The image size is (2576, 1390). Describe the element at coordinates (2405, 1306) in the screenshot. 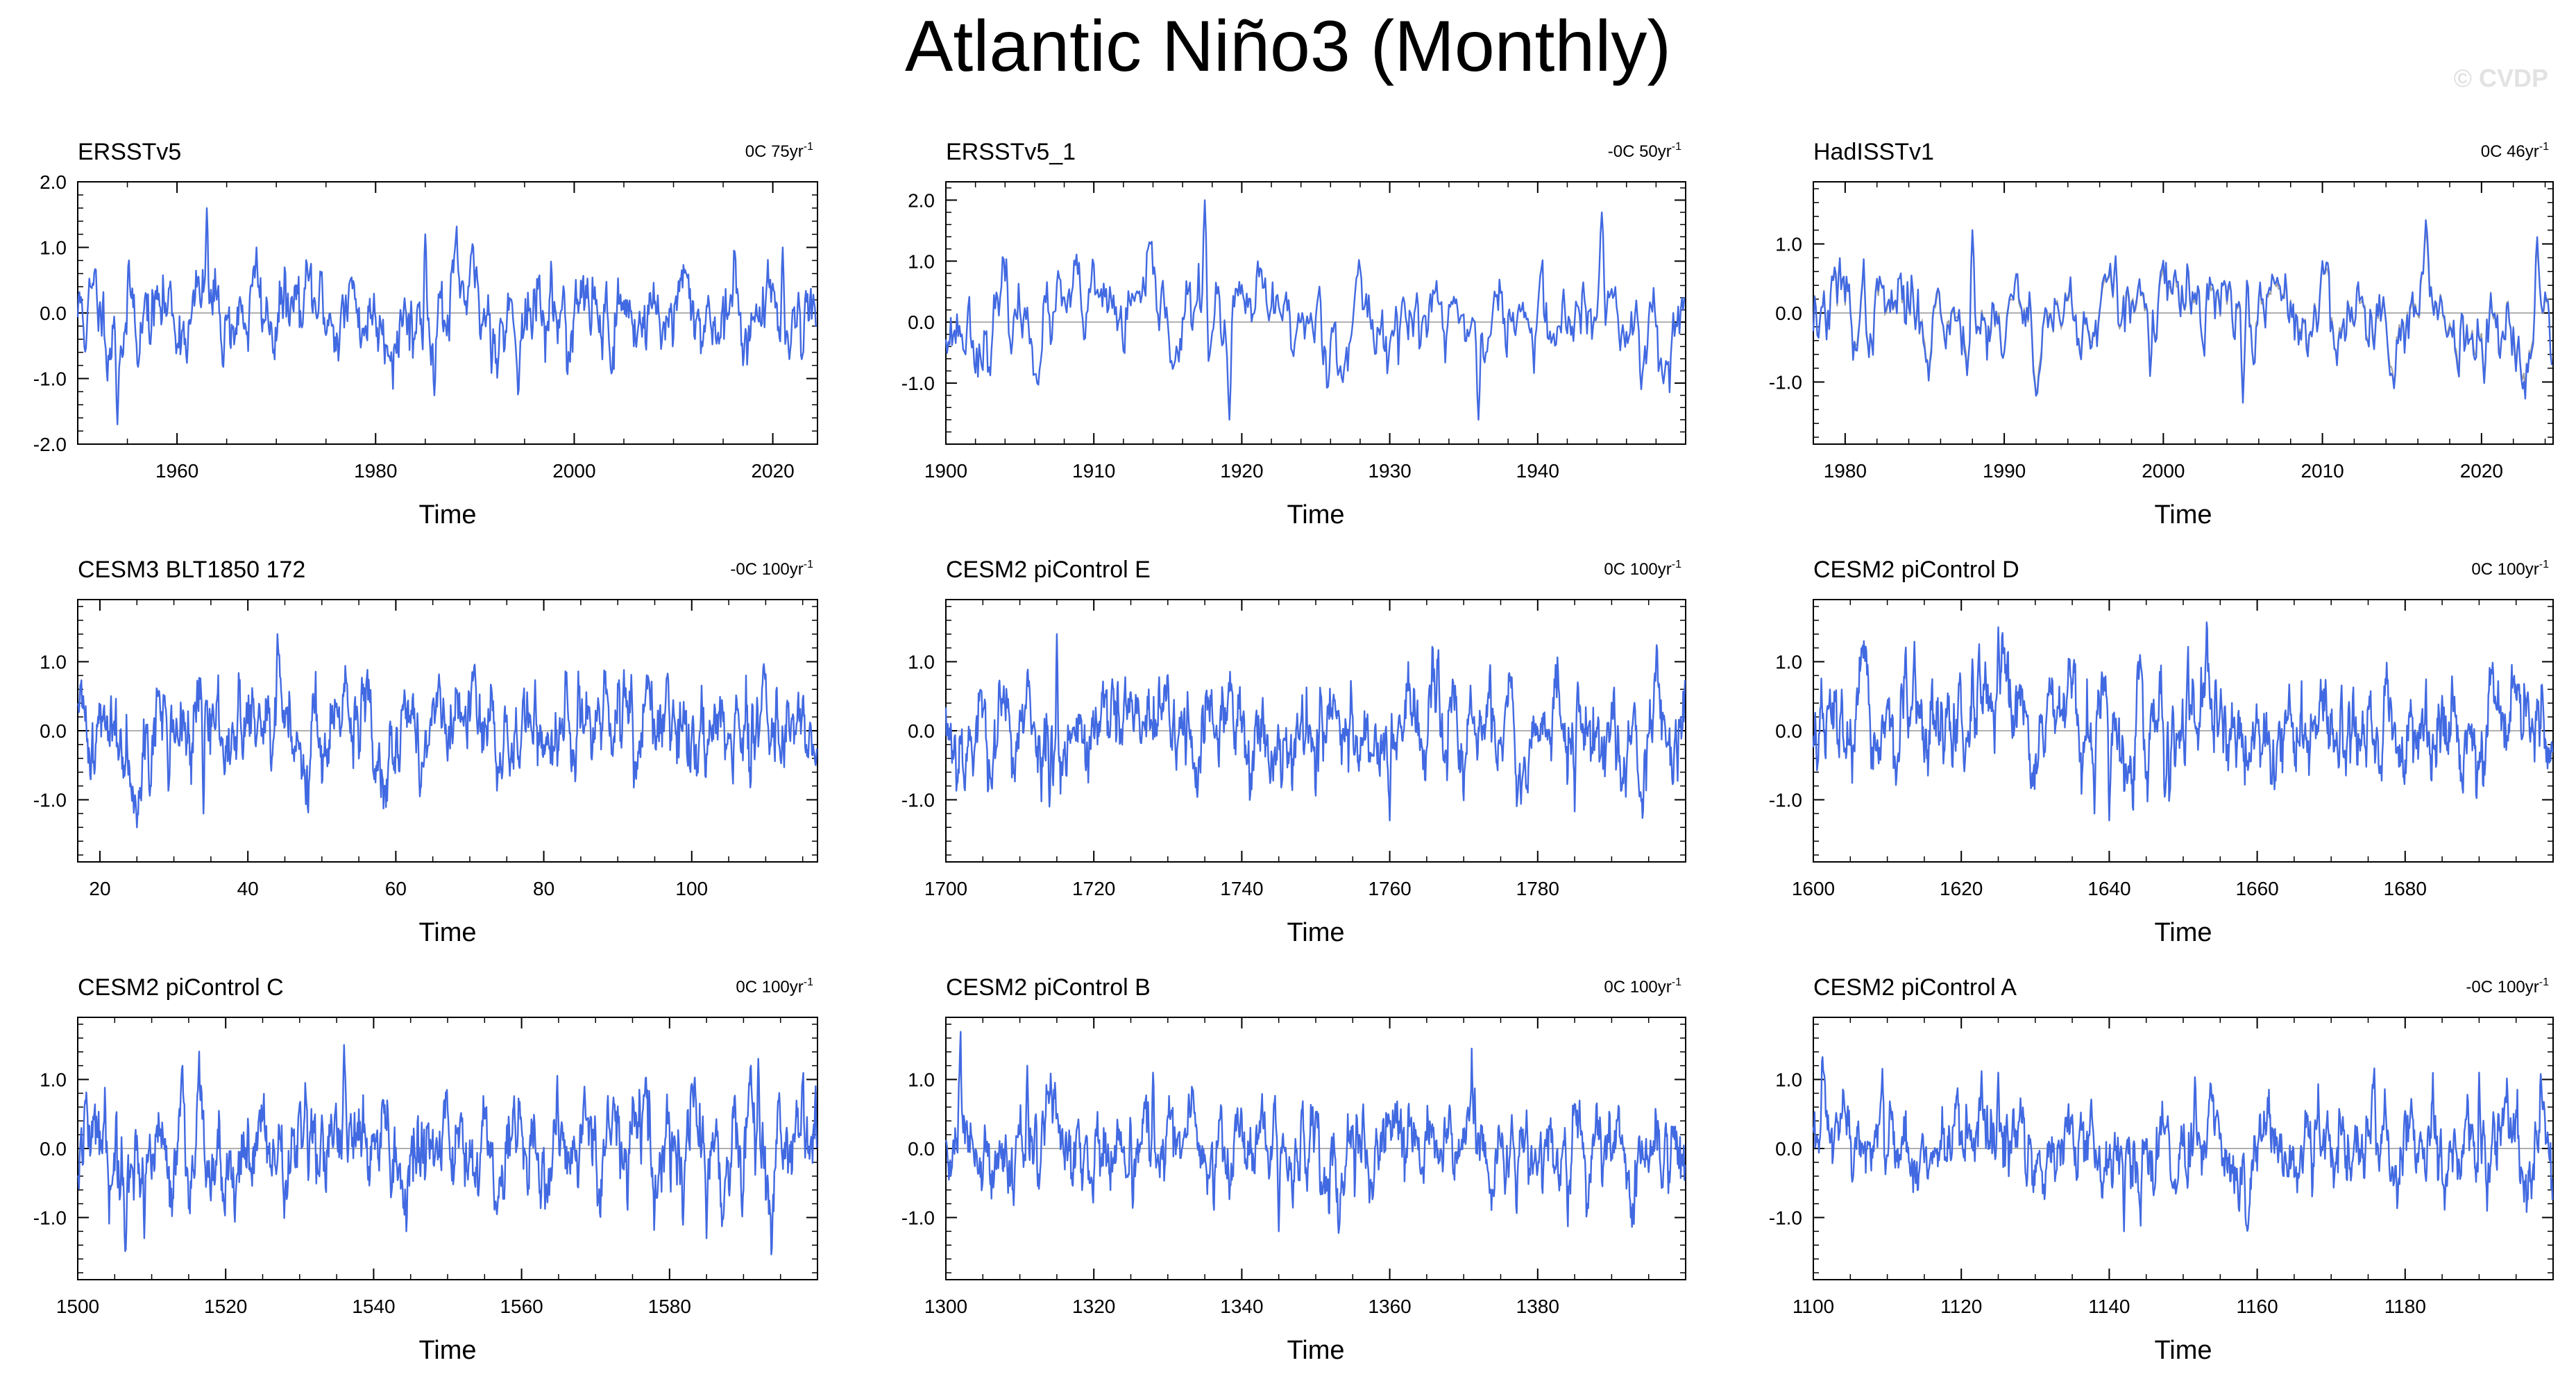

I see `x-tick-label: 1180` at that location.